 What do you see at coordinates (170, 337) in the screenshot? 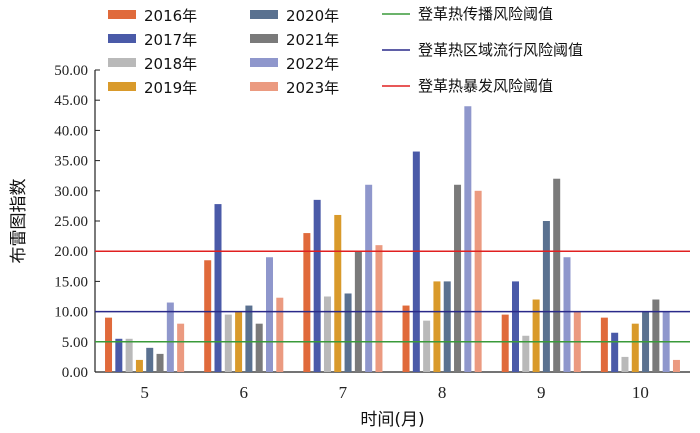
I see `bar-2022年-5` at bounding box center [170, 337].